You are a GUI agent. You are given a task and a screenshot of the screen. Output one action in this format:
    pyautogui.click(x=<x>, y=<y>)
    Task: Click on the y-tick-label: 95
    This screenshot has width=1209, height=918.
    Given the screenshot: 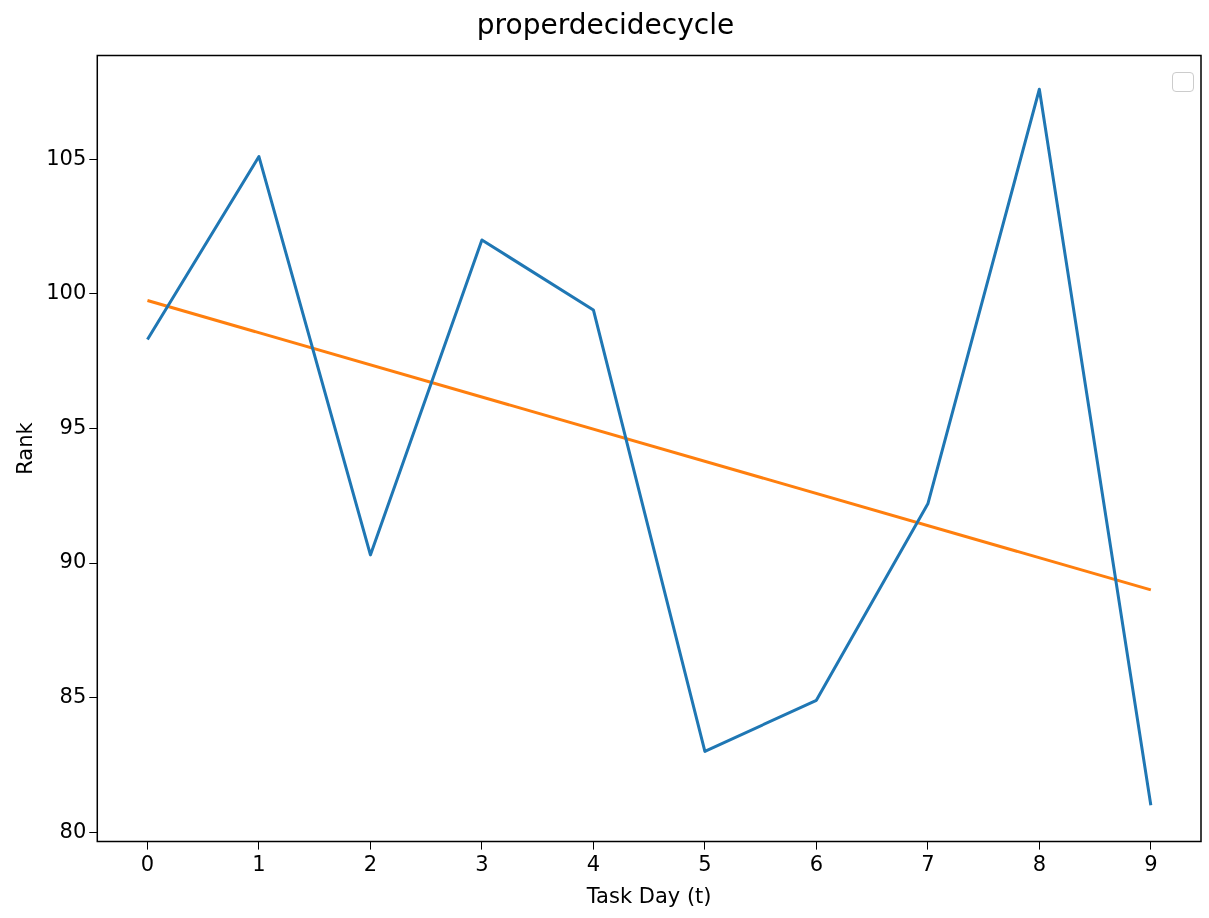 What is the action you would take?
    pyautogui.click(x=73, y=426)
    